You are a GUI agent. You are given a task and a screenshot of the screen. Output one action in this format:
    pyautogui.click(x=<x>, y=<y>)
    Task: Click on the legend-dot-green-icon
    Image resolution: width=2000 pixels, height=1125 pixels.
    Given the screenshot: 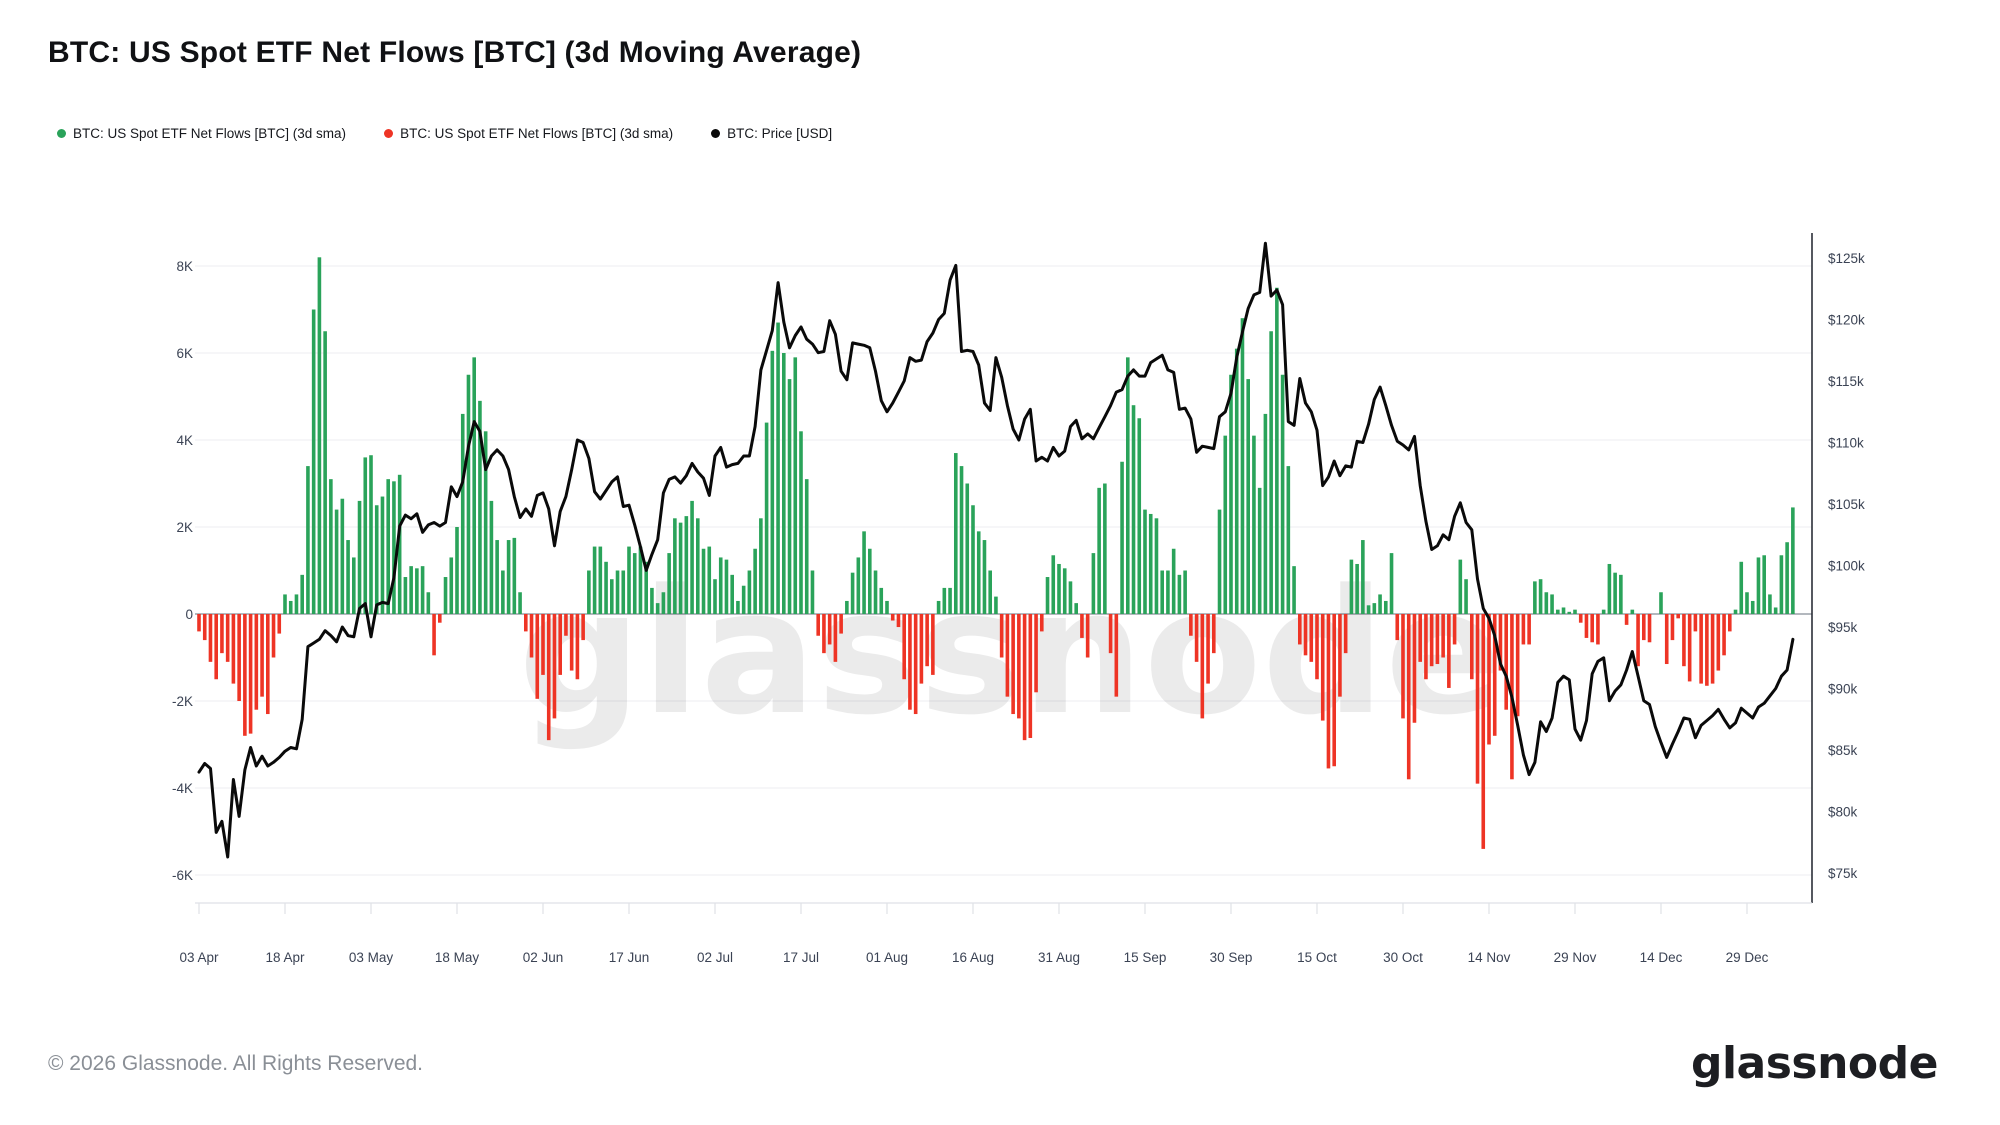 What is the action you would take?
    pyautogui.click(x=61, y=133)
    